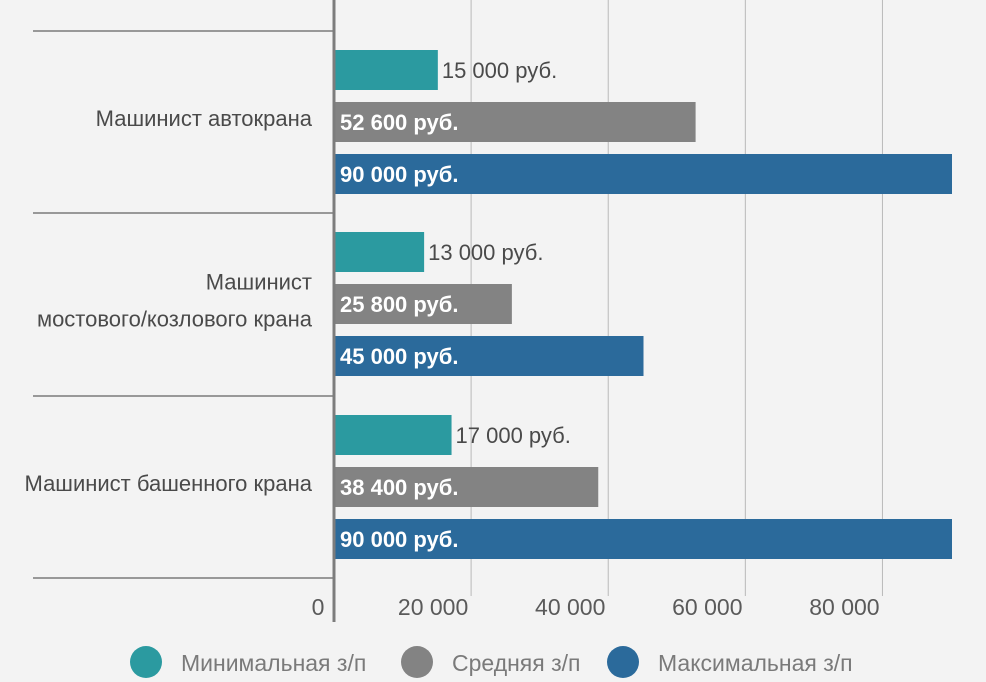 The height and width of the screenshot is (682, 986). What do you see at coordinates (175, 319) in the screenshot?
I see `category-label: мостового/козлового крана` at bounding box center [175, 319].